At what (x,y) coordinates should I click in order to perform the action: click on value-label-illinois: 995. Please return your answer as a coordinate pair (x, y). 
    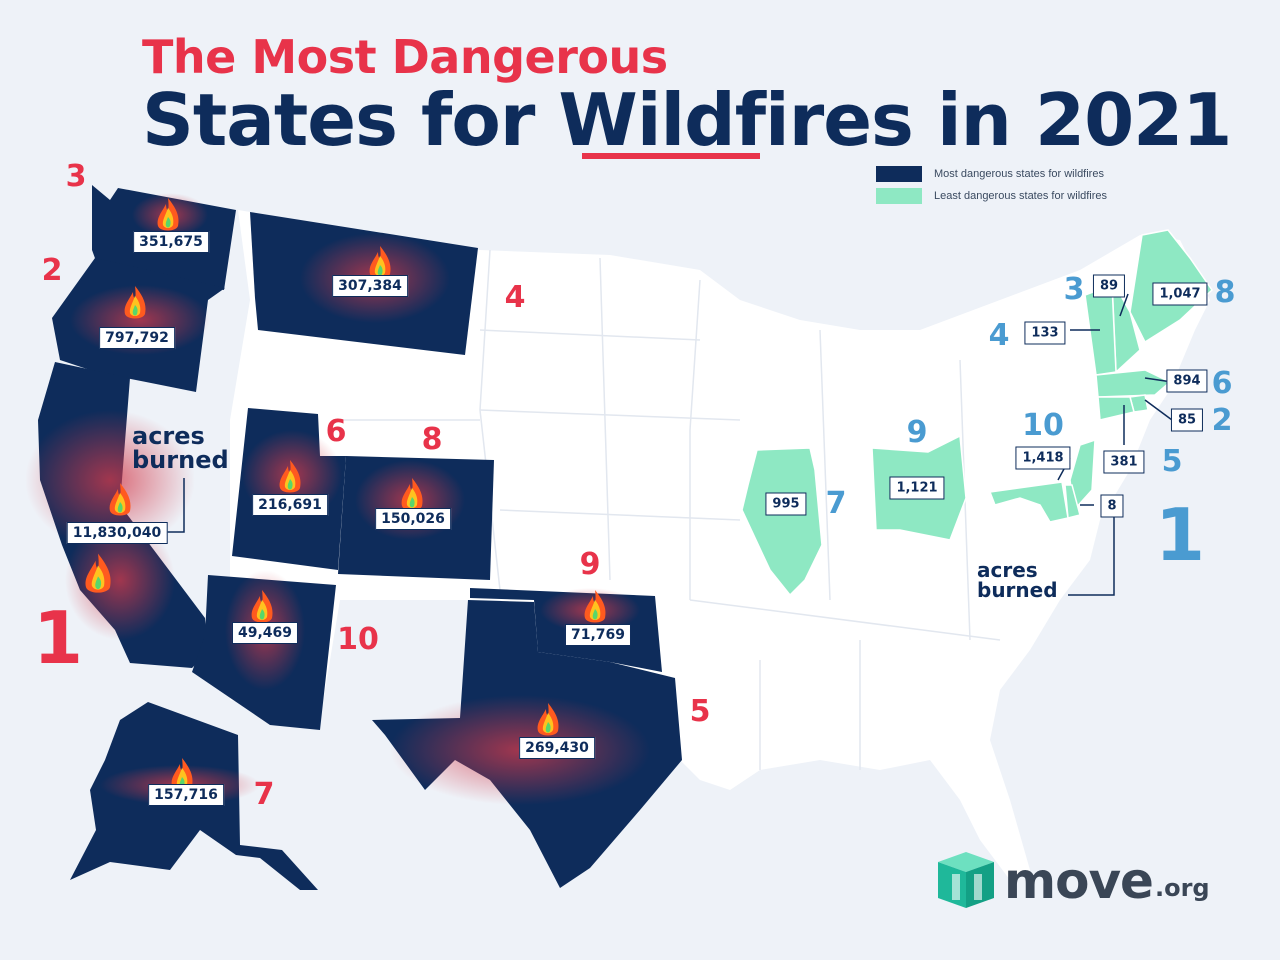
    Looking at the image, I should click on (786, 504).